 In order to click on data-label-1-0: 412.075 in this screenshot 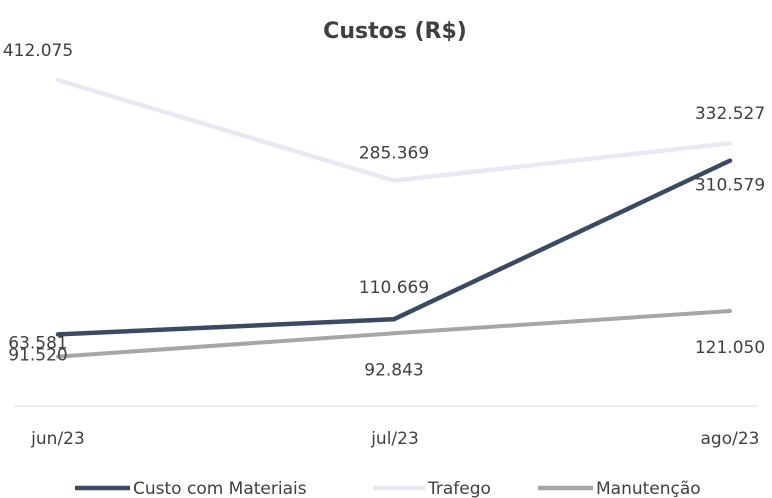, I will do `click(38, 51)`.